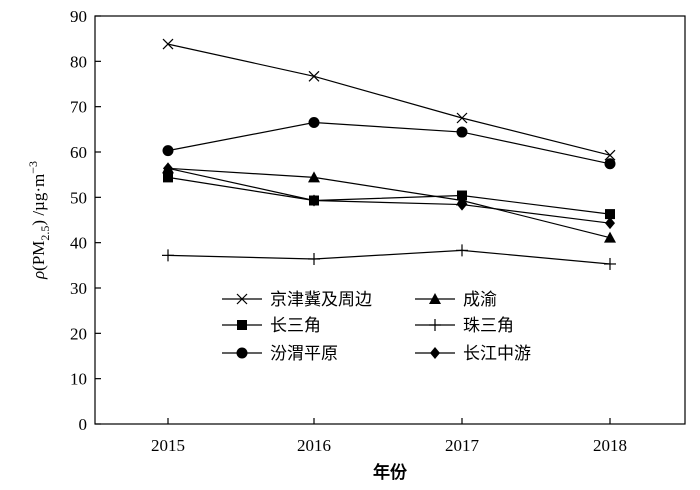 The width and height of the screenshot is (700, 490). What do you see at coordinates (480, 300) in the screenshot?
I see `legend-label: 成渝` at bounding box center [480, 300].